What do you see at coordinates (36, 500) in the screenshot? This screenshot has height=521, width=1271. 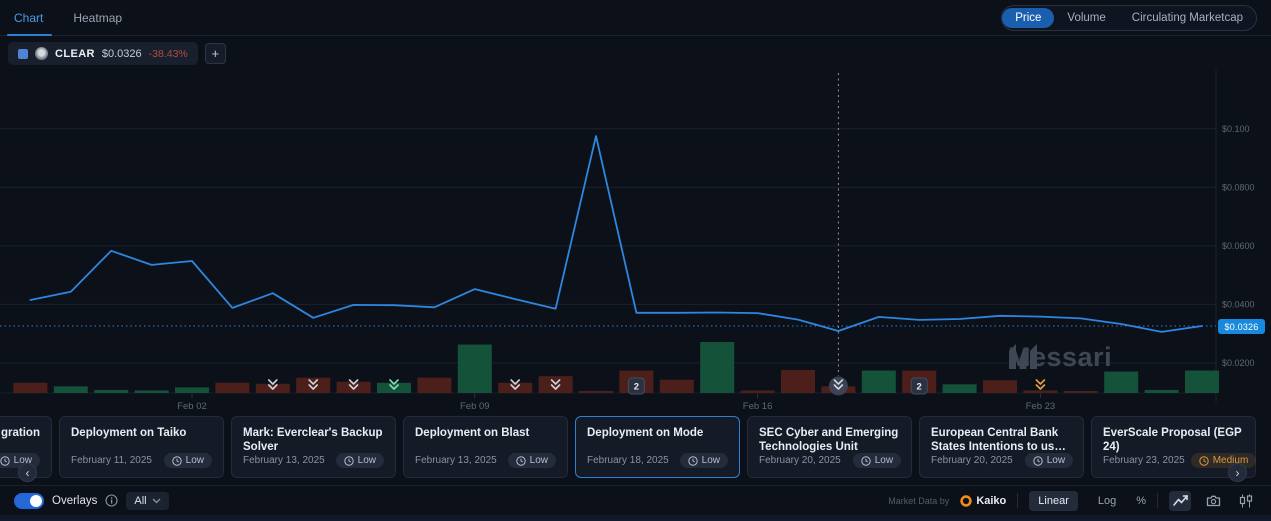 I see `toggle-knob` at bounding box center [36, 500].